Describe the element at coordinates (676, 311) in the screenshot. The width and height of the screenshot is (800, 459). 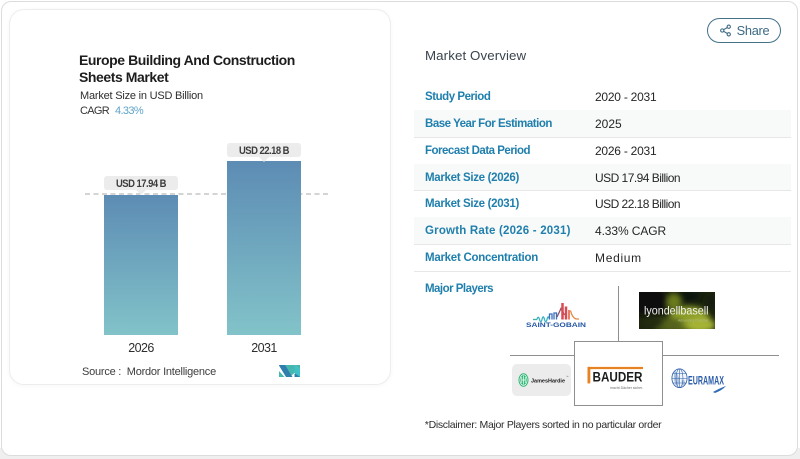
I see `svg-text: lyondellbasell` at that location.